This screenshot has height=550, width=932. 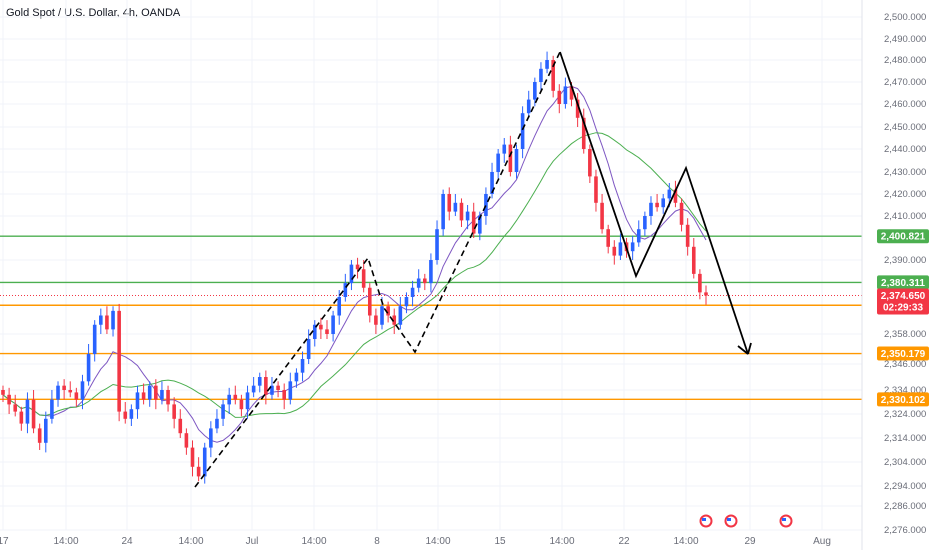 I want to click on y-tick-label: 2,440.000, so click(x=905, y=149).